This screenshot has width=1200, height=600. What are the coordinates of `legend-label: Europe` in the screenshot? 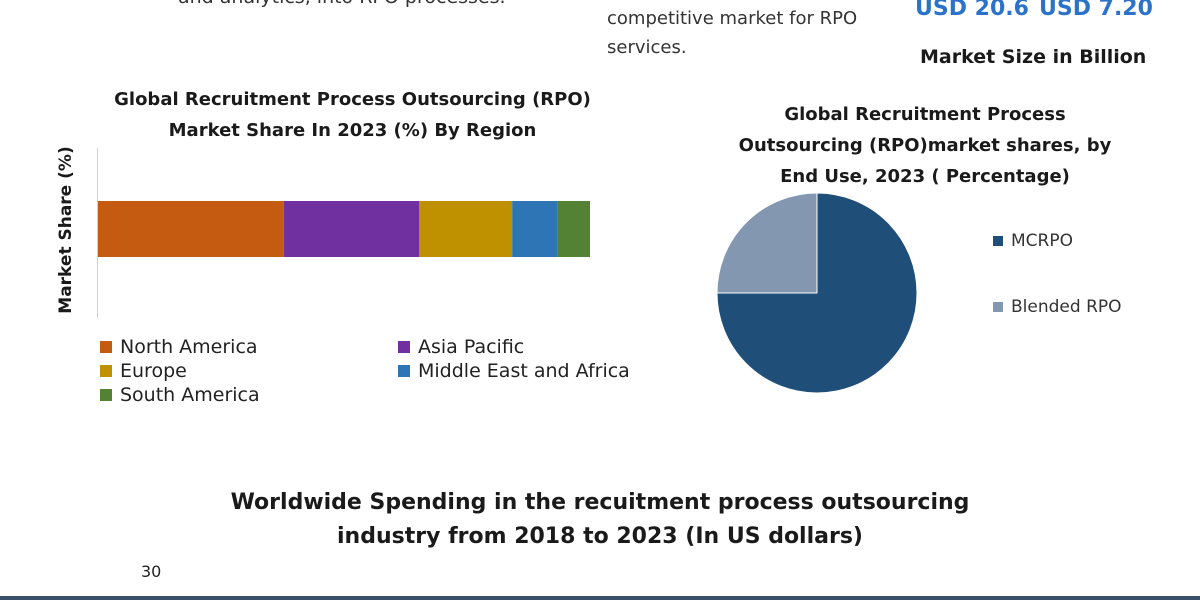 It's located at (153, 371).